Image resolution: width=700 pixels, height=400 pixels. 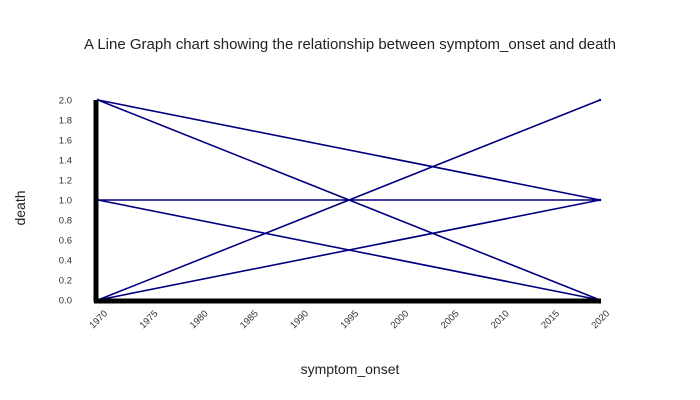 What do you see at coordinates (65, 301) in the screenshot?
I see `y-tick-label: 0.0` at bounding box center [65, 301].